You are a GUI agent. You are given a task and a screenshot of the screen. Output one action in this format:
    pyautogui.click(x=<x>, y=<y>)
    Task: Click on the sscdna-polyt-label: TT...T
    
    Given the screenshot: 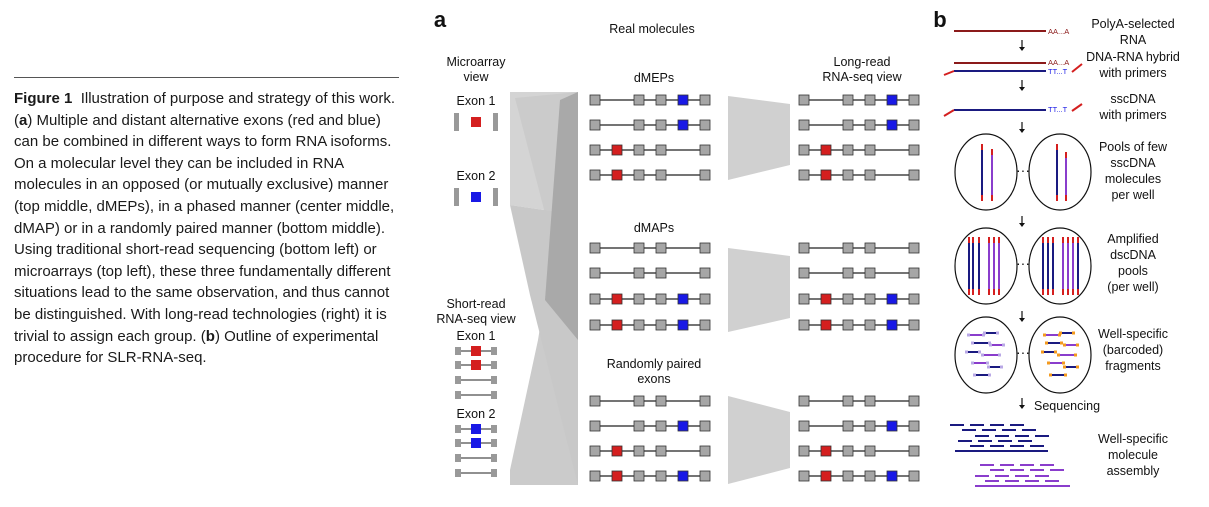 What is the action you would take?
    pyautogui.click(x=1058, y=109)
    